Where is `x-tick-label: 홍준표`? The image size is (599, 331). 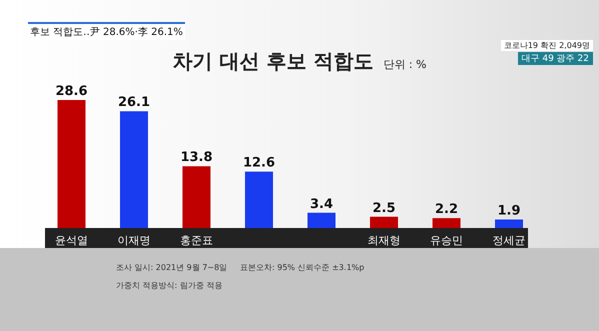
x-tick-label: 홍준표 is located at coordinates (196, 240).